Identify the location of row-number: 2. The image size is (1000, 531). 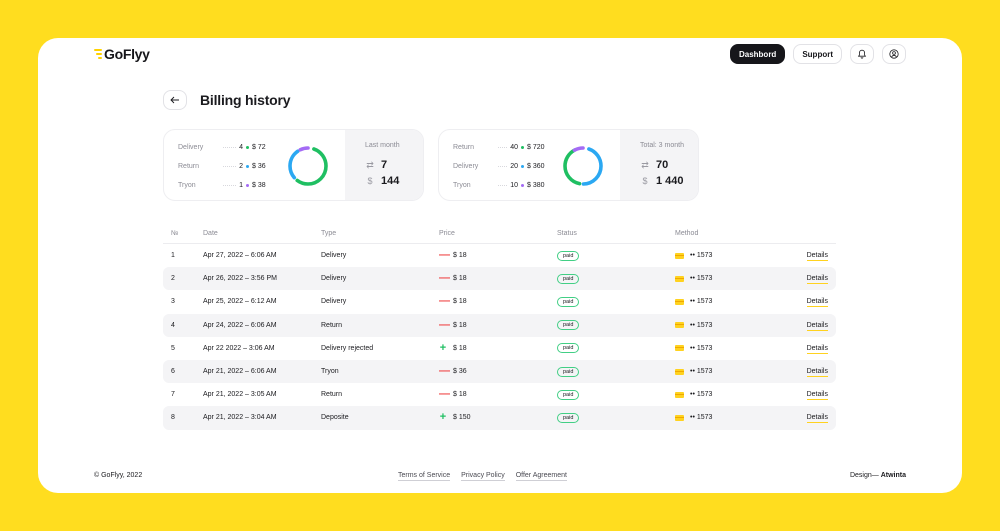
(173, 279).